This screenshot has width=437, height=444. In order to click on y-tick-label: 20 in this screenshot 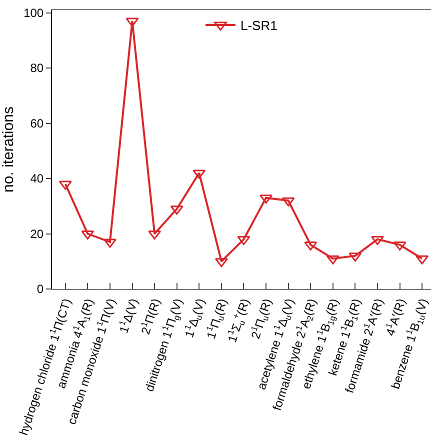, I will do `click(37, 233)`.